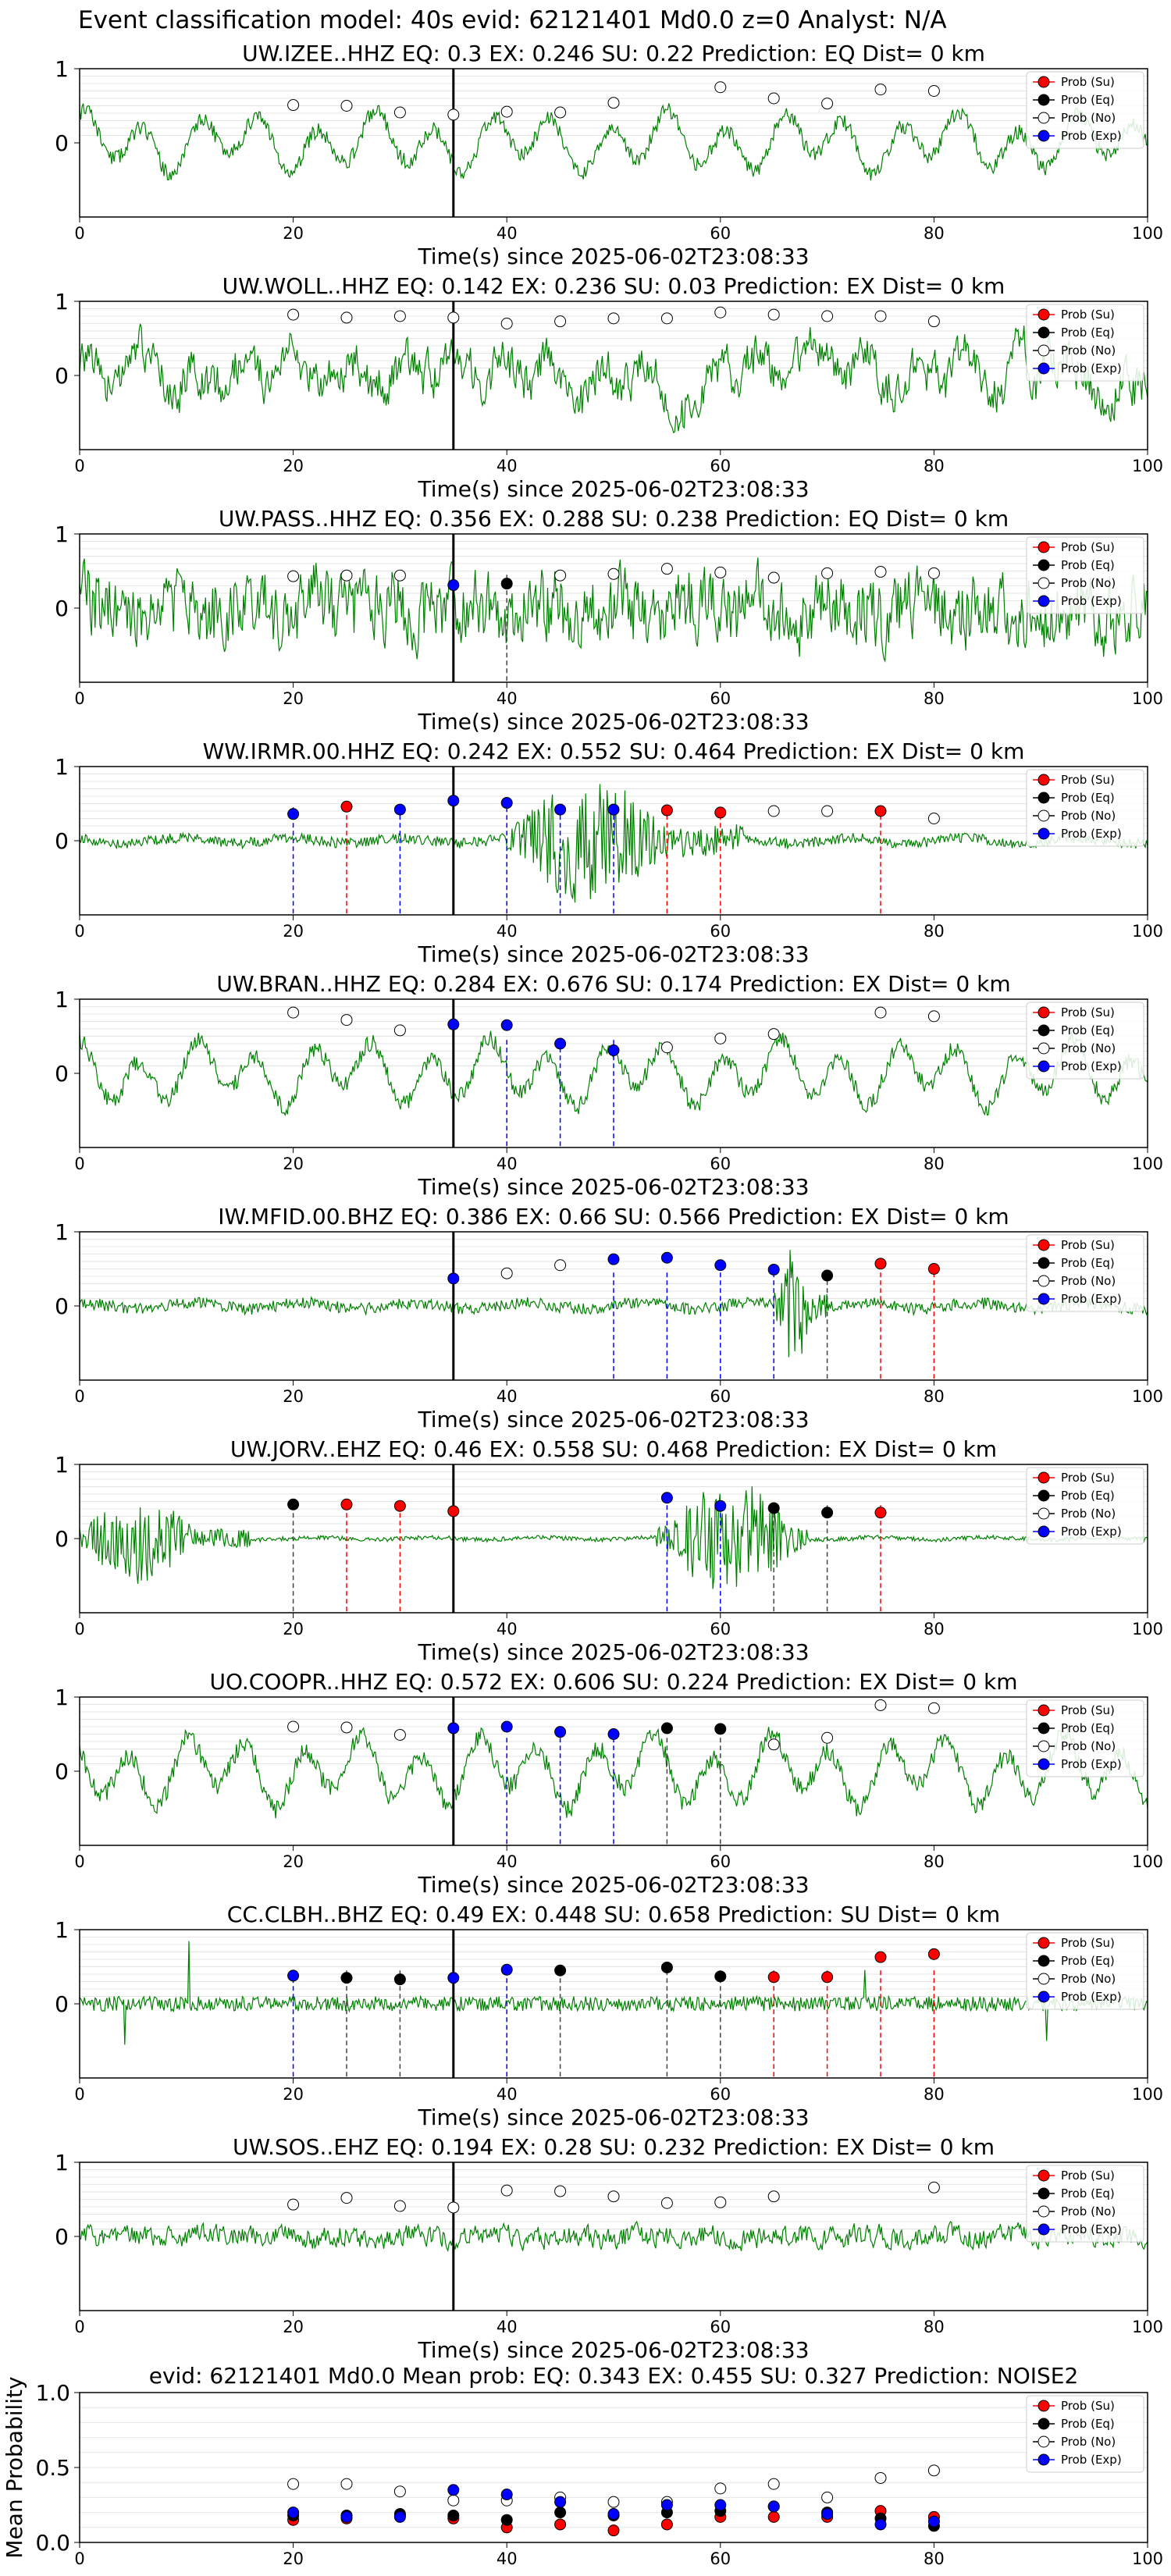 The image size is (1171, 2576). I want to click on y-axis-label: Mean Probability, so click(14, 2467).